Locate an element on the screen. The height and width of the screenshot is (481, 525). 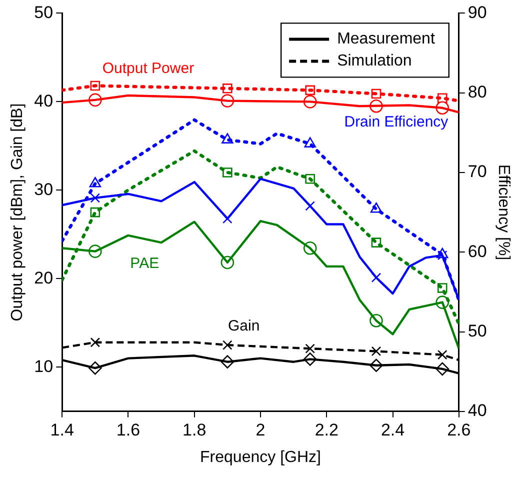
y-axis-title: Output power [dBm], Gain [dB] is located at coordinates (17, 212).